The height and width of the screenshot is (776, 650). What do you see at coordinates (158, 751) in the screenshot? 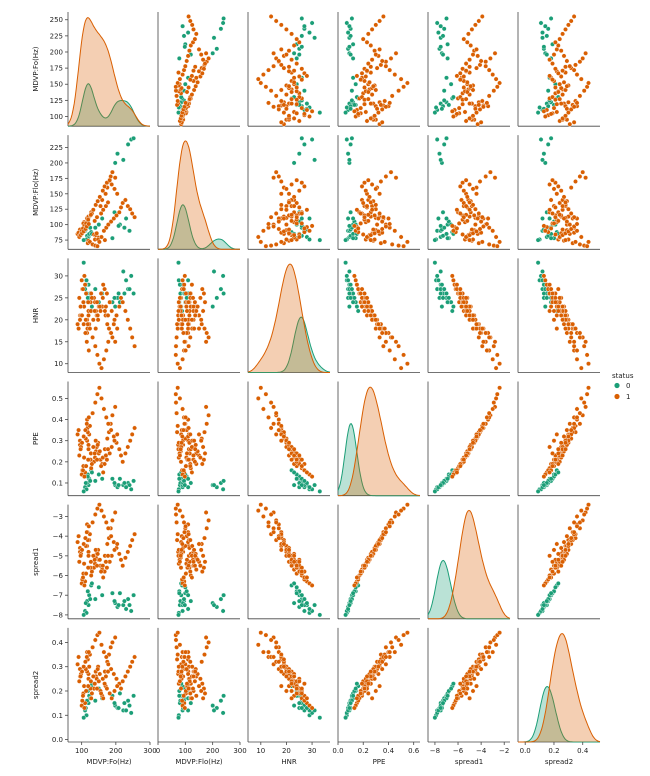
I see `x-tick-label: 0` at bounding box center [158, 751].